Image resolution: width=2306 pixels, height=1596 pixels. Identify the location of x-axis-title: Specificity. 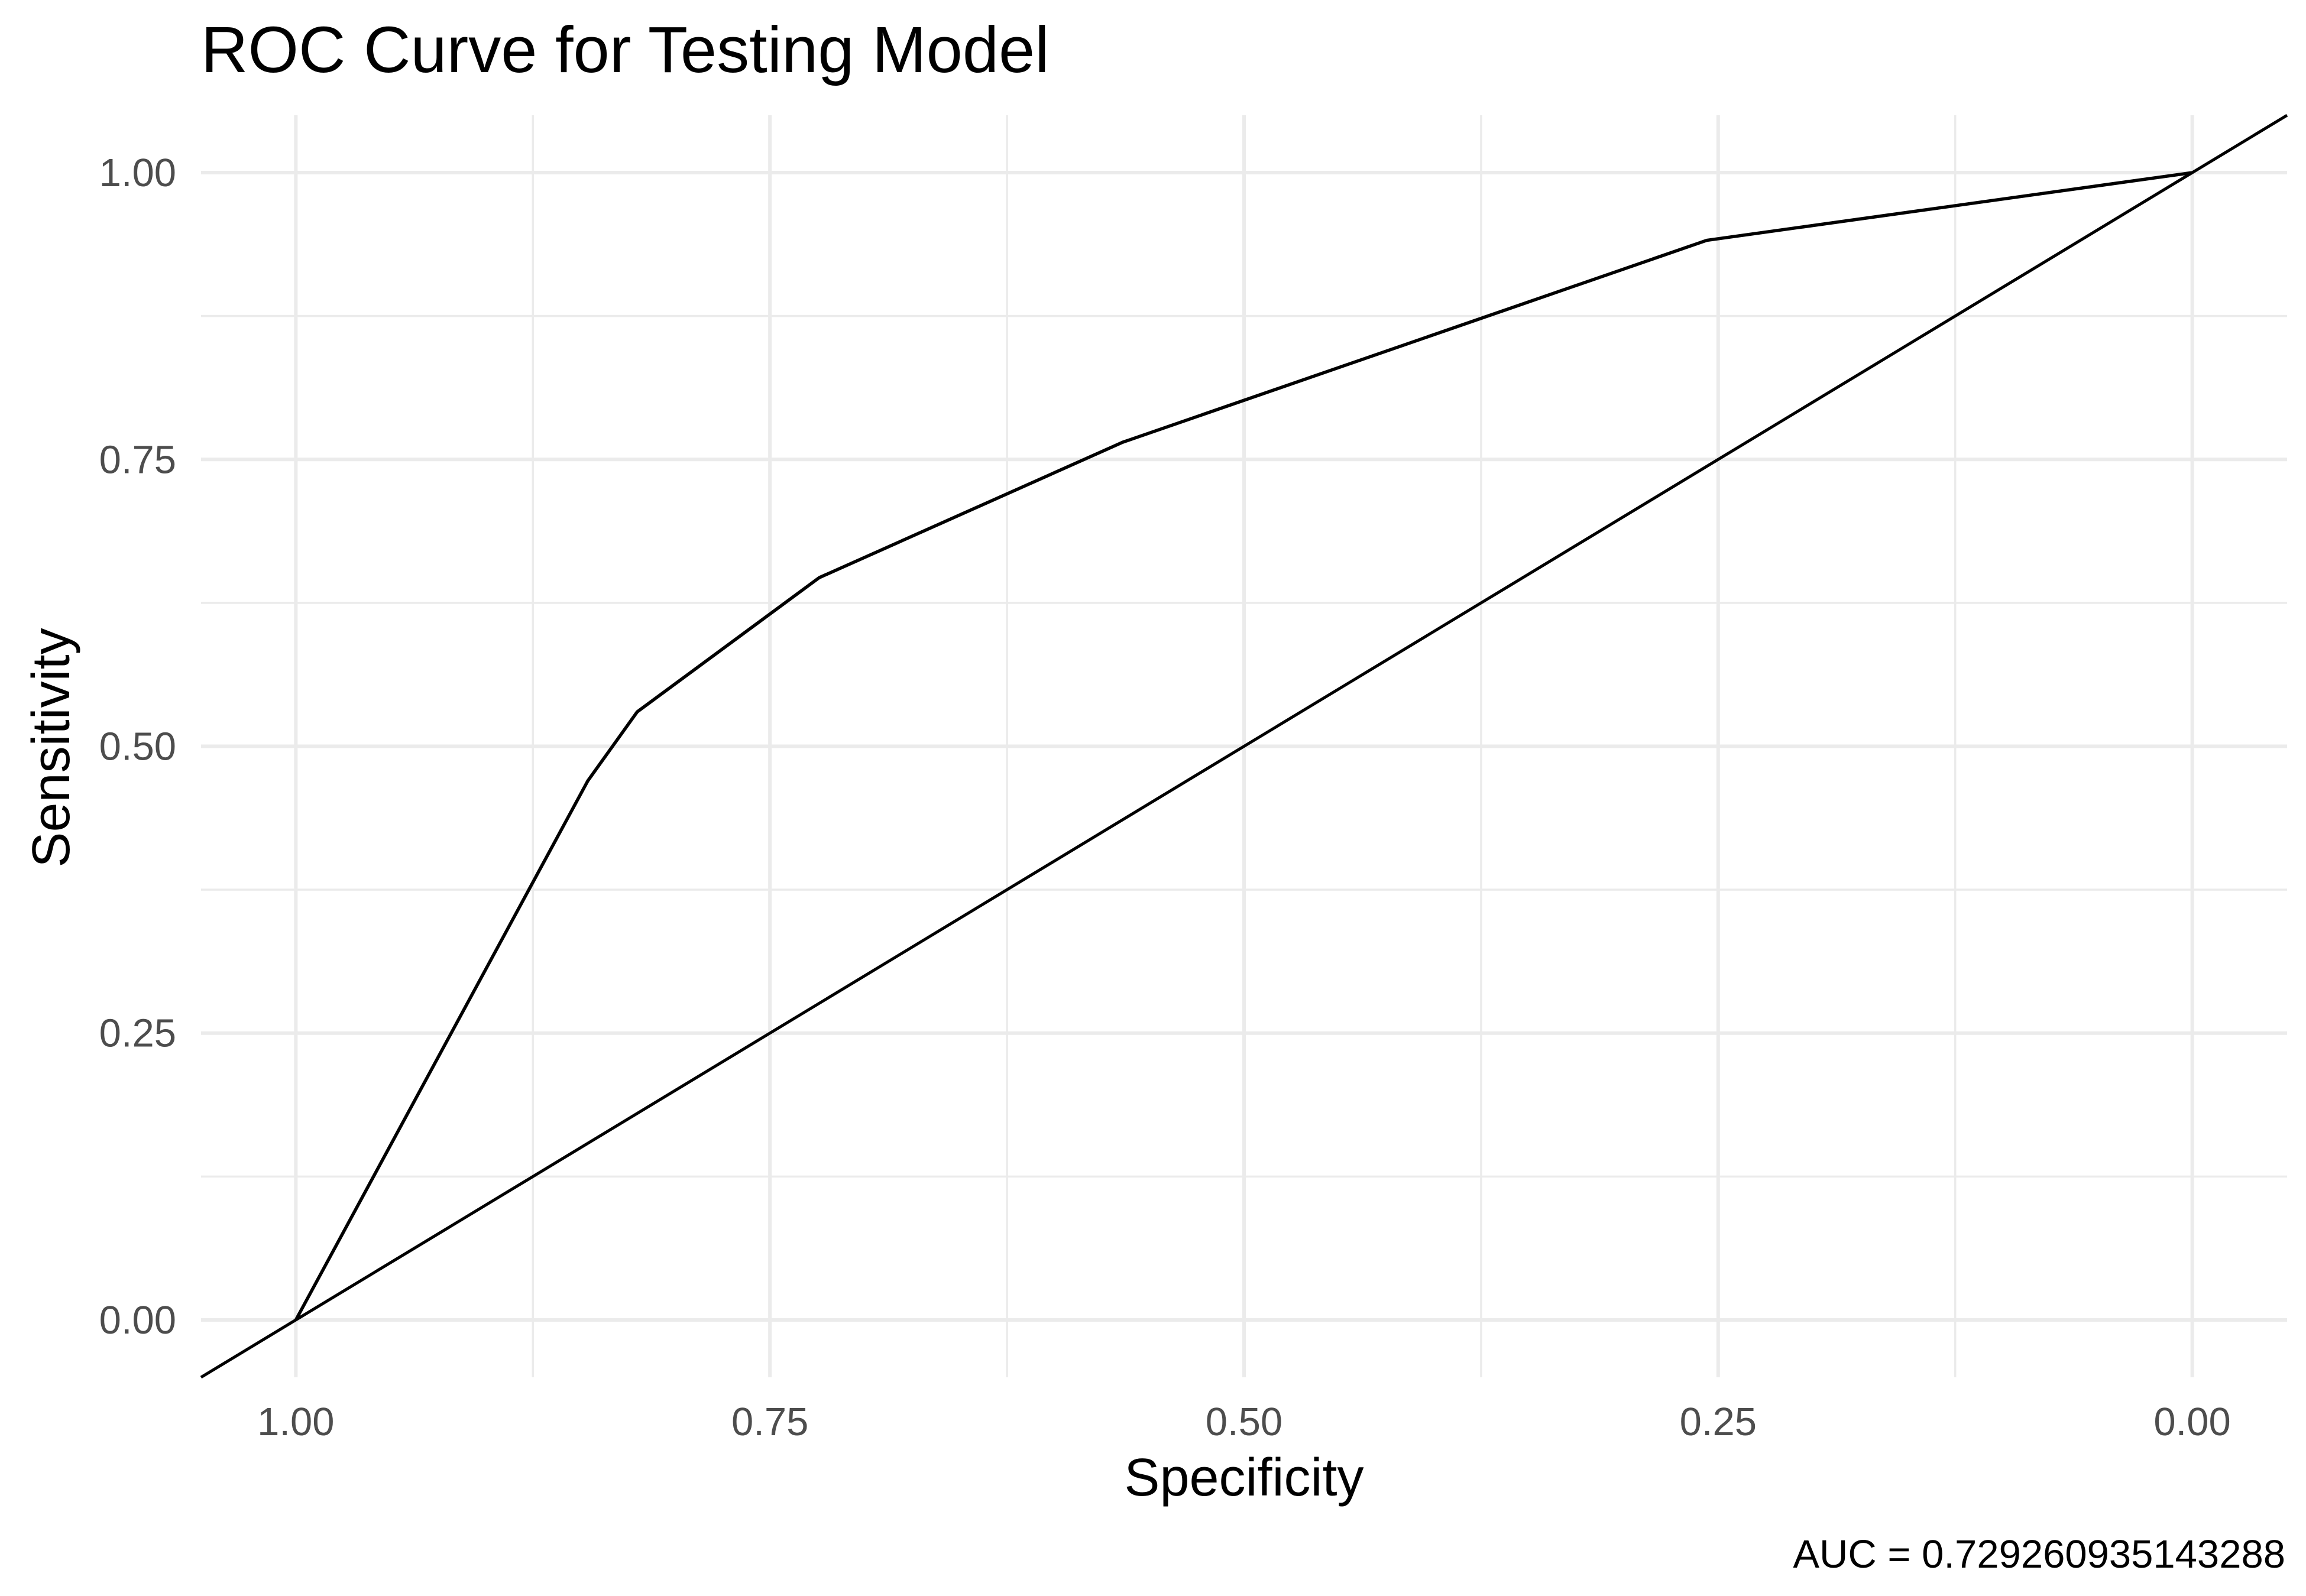
(1243, 1477).